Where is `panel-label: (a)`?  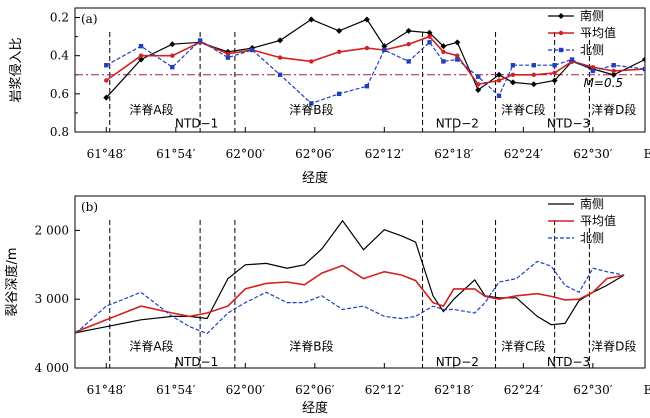 panel-label: (a) is located at coordinates (89, 19).